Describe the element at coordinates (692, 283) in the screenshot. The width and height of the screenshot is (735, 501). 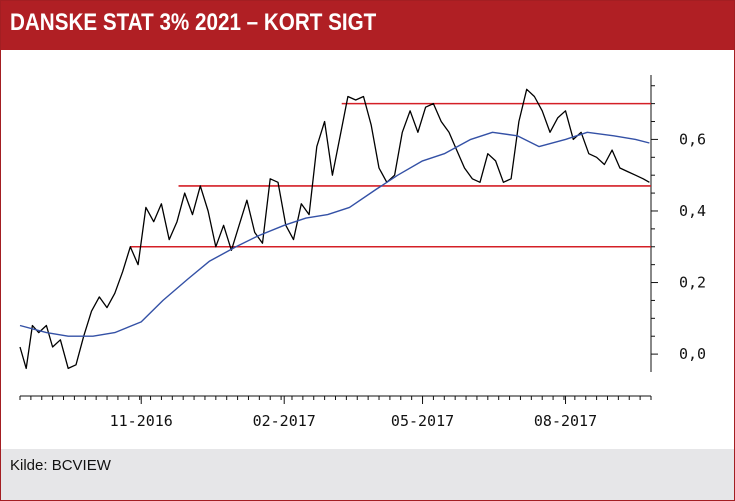
I see `y-tick-label: 0,2` at that location.